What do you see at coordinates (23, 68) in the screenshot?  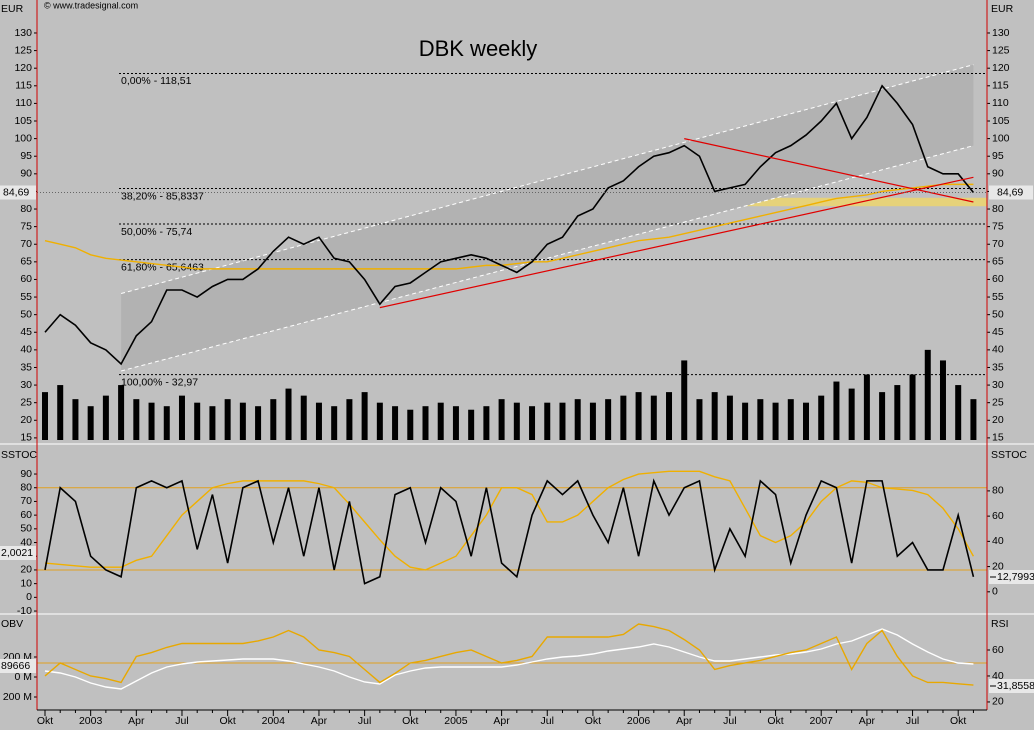 I see `y-tick-label: 120` at bounding box center [23, 68].